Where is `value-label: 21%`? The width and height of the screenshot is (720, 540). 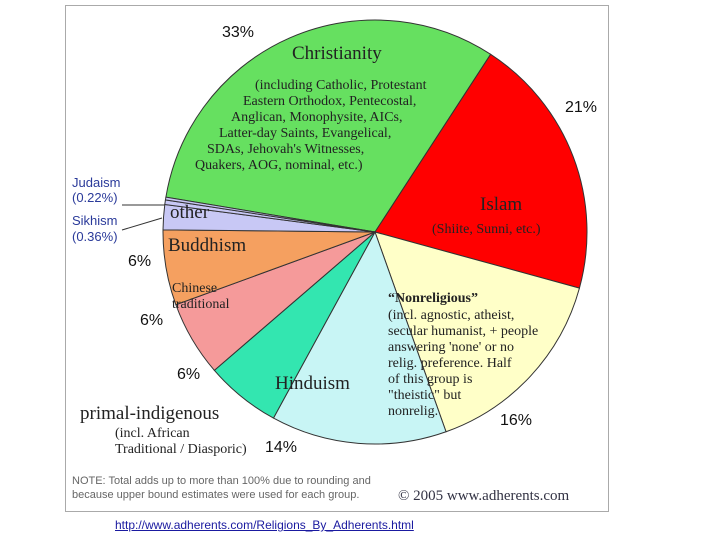 value-label: 21% is located at coordinates (581, 107).